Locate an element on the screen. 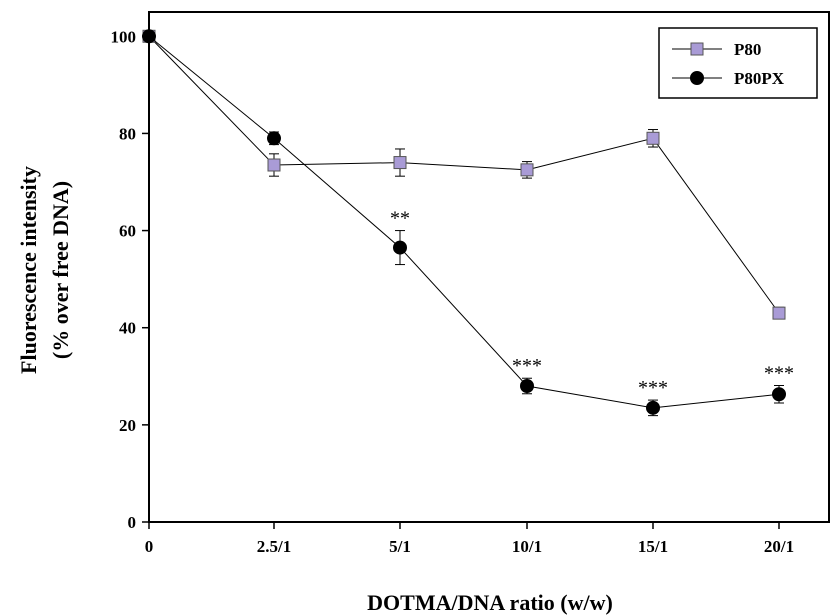 The height and width of the screenshot is (616, 832). legend-marker-p80 is located at coordinates (697, 49).